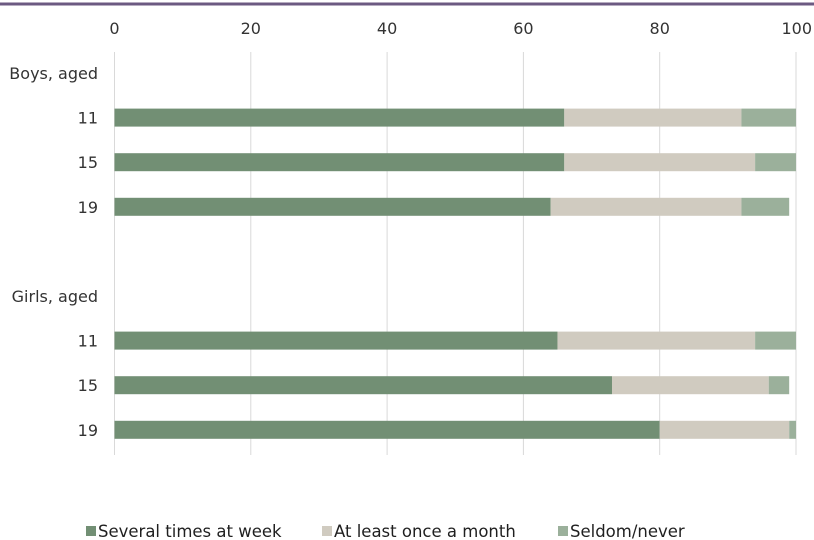 This screenshot has width=814, height=540. What do you see at coordinates (387, 28) in the screenshot?
I see `x-tick-label: 40` at bounding box center [387, 28].